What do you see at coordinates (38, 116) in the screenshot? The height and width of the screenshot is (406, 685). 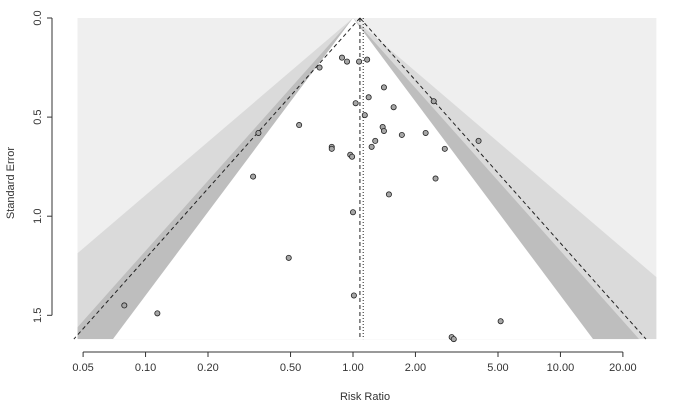 I see `y-tick-label: 0.5` at bounding box center [38, 116].